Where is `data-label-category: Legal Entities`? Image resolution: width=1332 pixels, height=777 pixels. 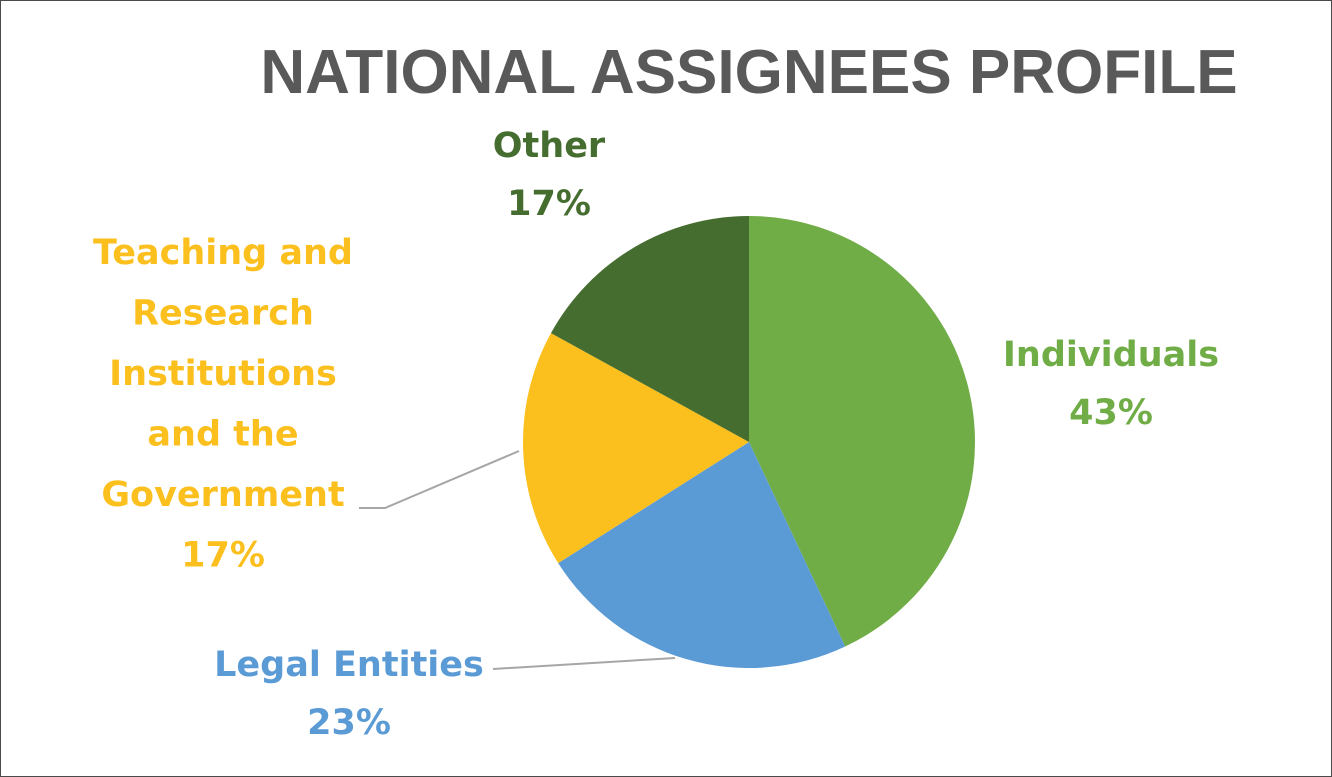
data-label-category: Legal Entities is located at coordinates (349, 665).